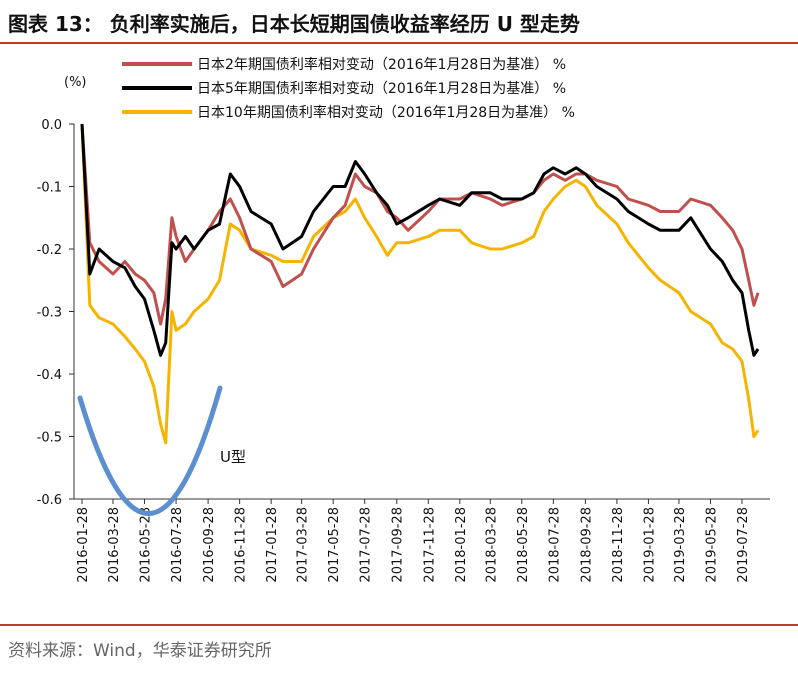 Image resolution: width=798 pixels, height=678 pixels. I want to click on y-tick-label: -0.1, so click(49, 188).